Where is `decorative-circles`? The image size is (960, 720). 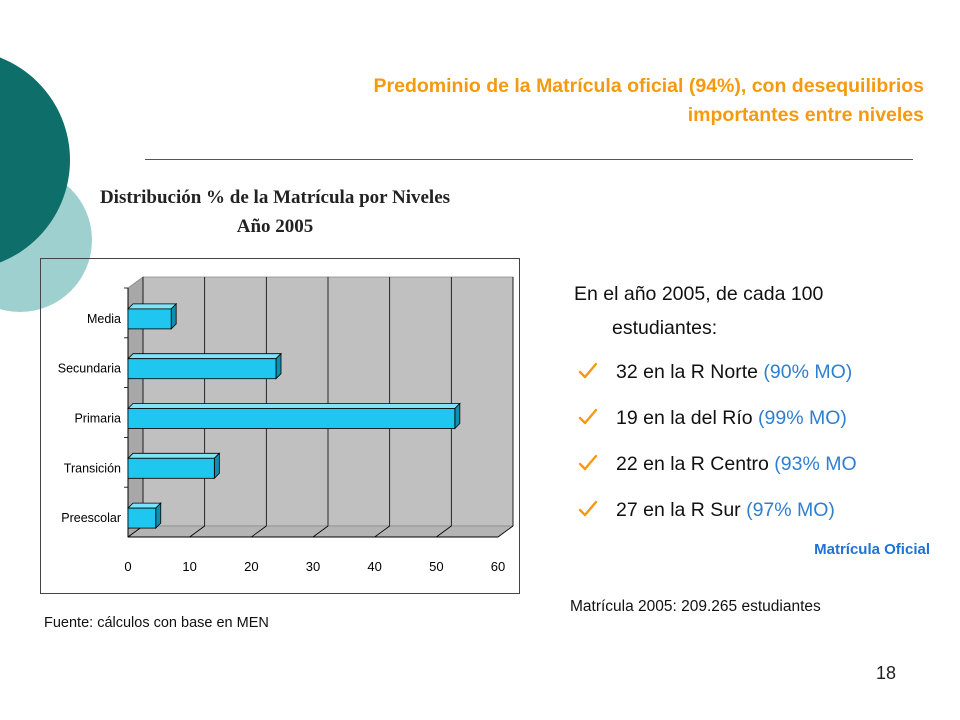 decorative-circles is located at coordinates (46, 184).